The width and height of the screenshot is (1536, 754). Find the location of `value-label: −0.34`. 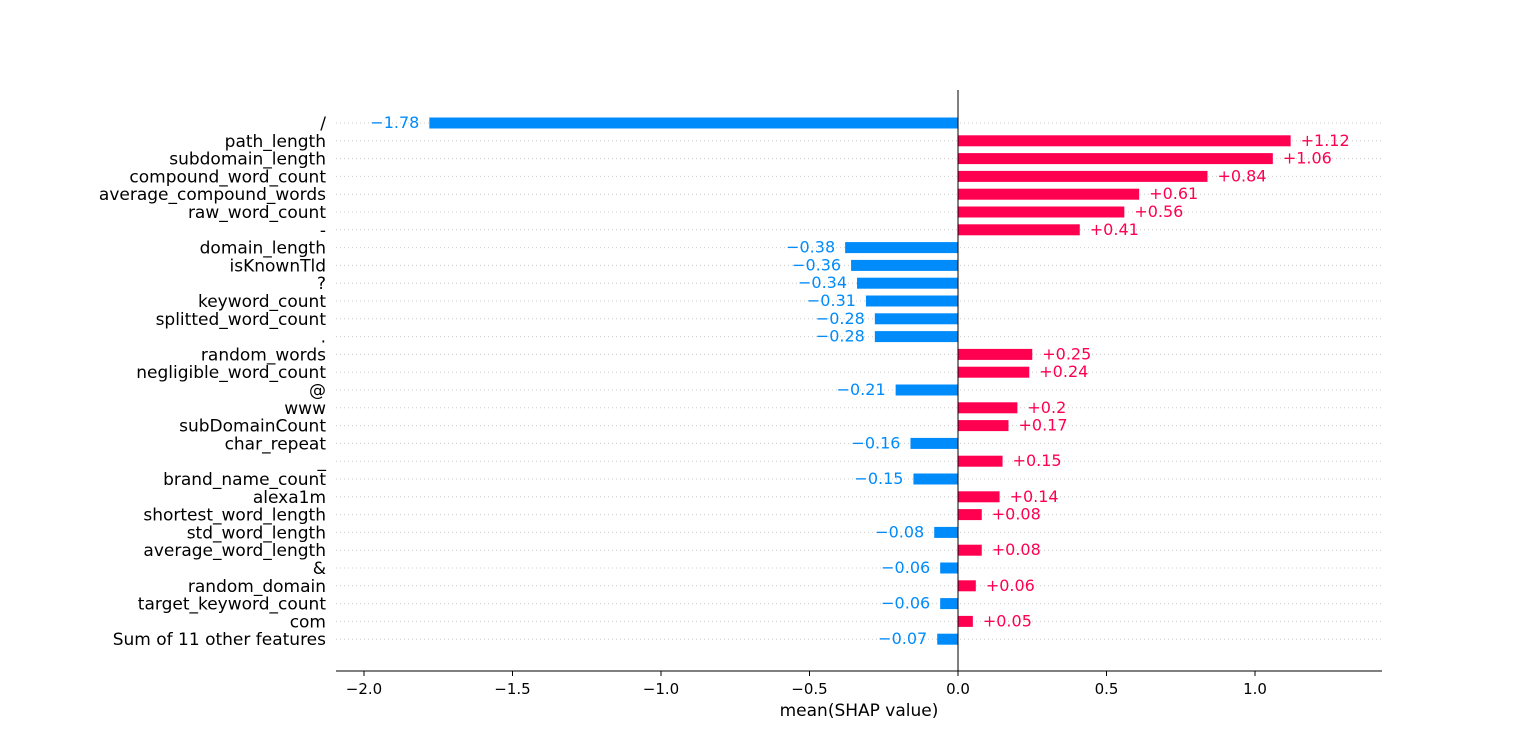

value-label: −0.34 is located at coordinates (822, 282).